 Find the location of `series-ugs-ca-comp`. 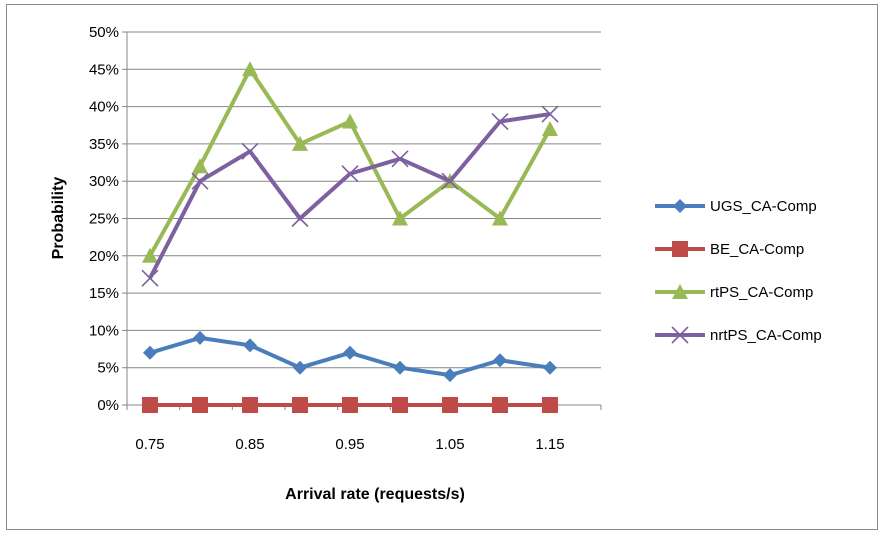

series-ugs-ca-comp is located at coordinates (350, 356).